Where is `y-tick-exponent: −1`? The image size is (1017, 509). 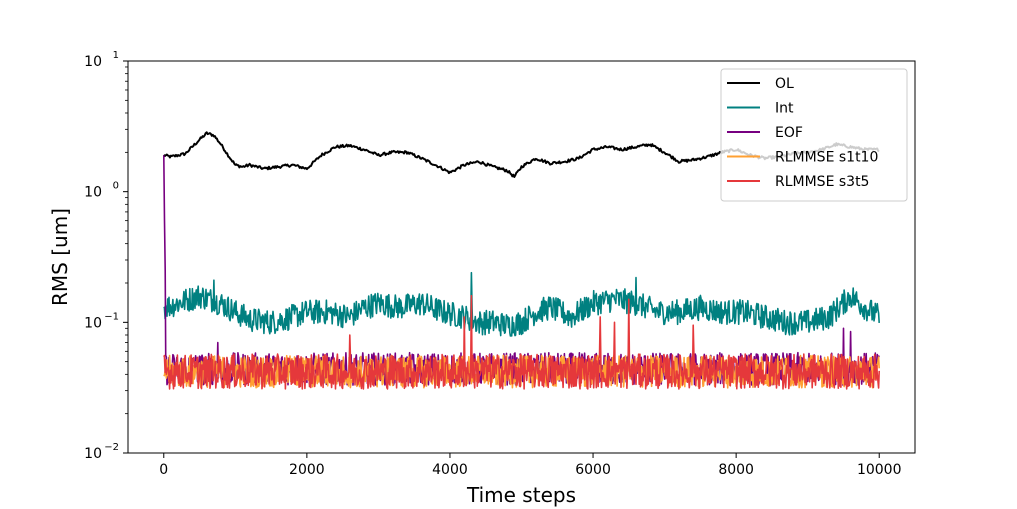 y-tick-exponent: −1 is located at coordinates (111, 316).